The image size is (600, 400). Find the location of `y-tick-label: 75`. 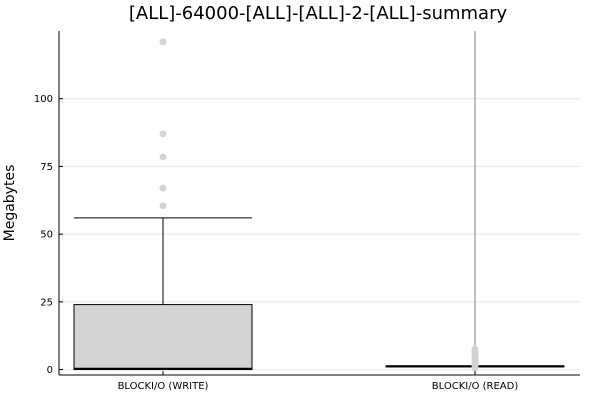

y-tick-label: 75 is located at coordinates (46, 167).